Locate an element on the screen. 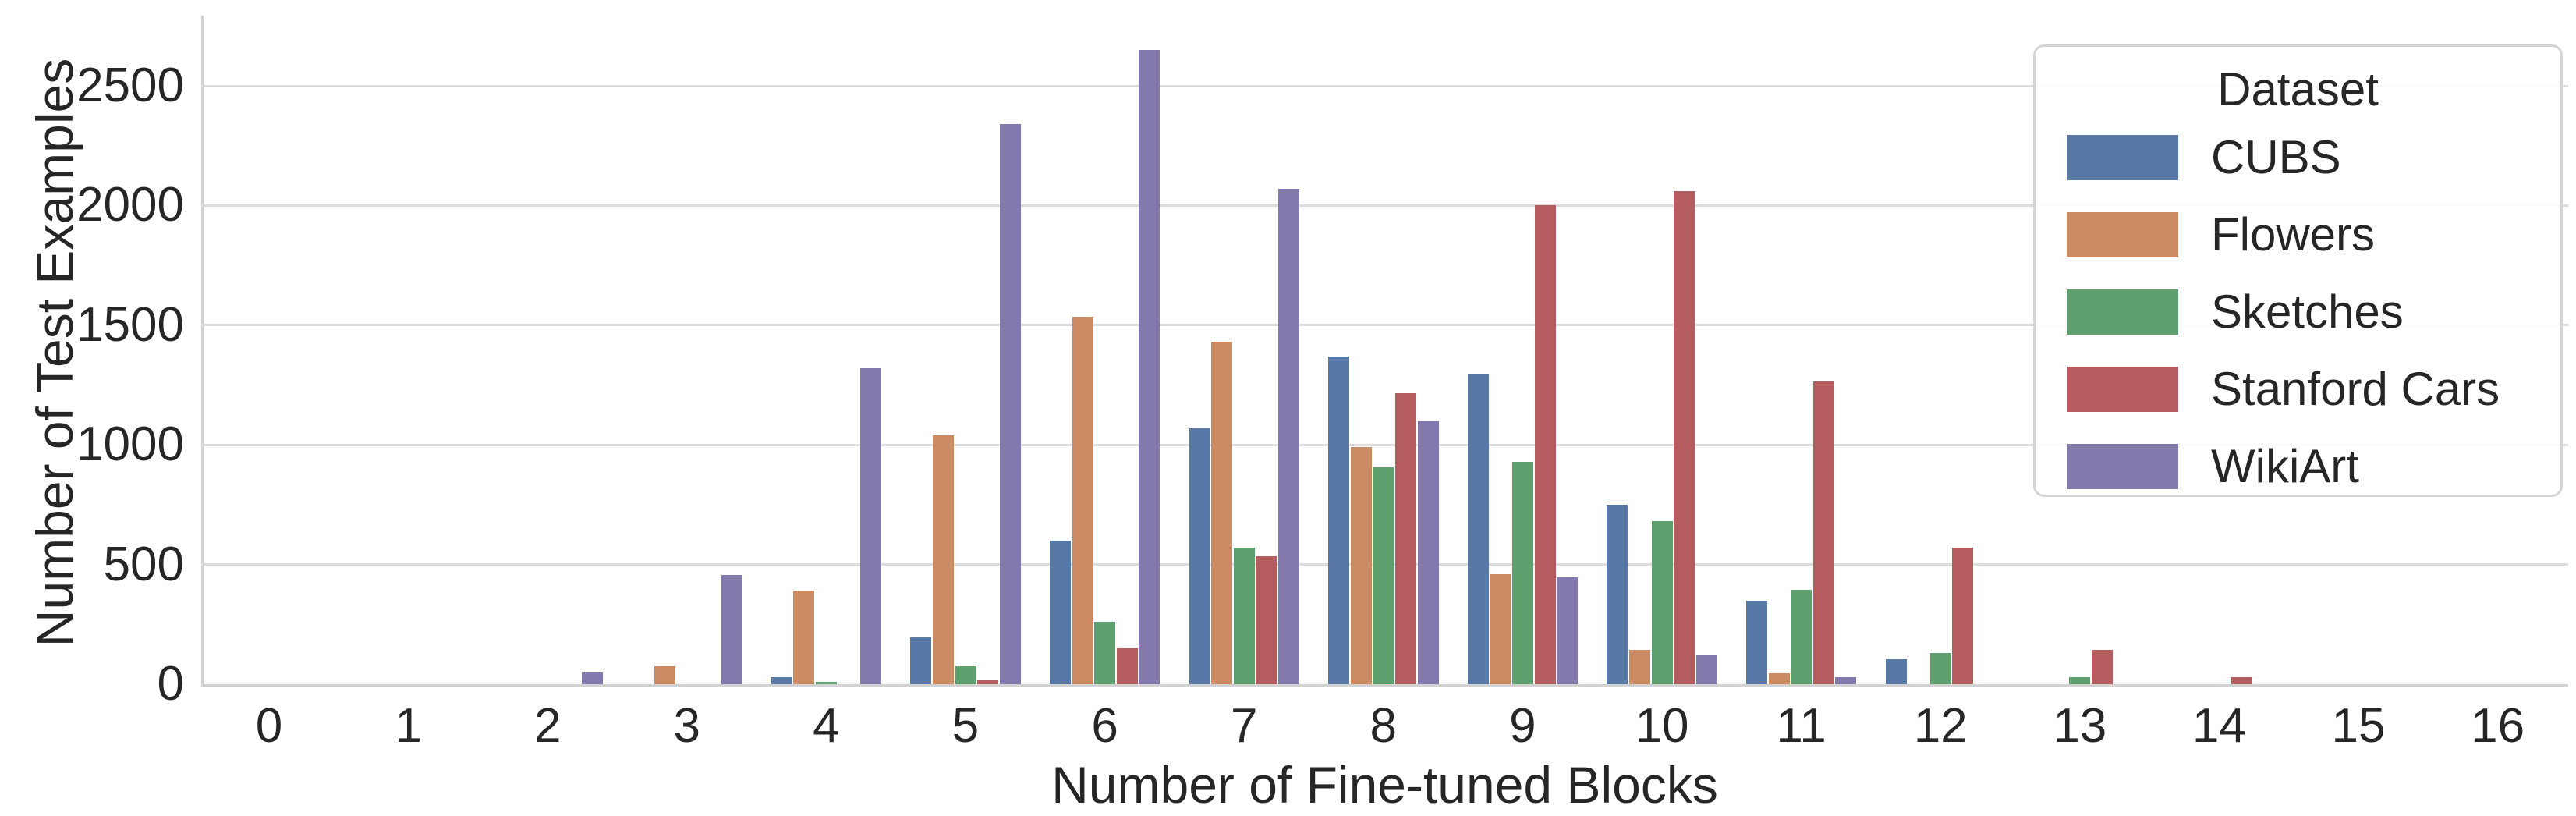 This screenshot has width=2576, height=816. legend-label: CUBS is located at coordinates (2276, 157).